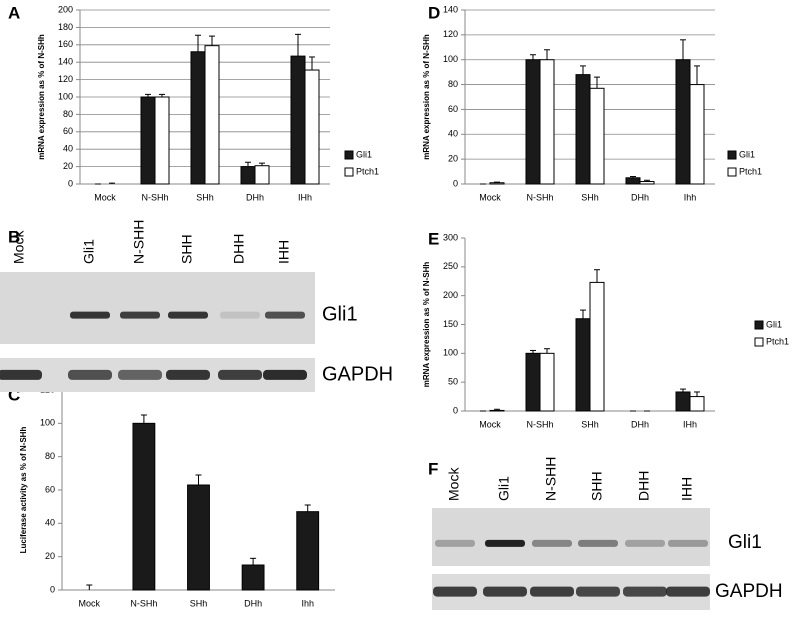 This screenshot has height=624, width=800. I want to click on blot-row-label: Gli1, so click(745, 542).